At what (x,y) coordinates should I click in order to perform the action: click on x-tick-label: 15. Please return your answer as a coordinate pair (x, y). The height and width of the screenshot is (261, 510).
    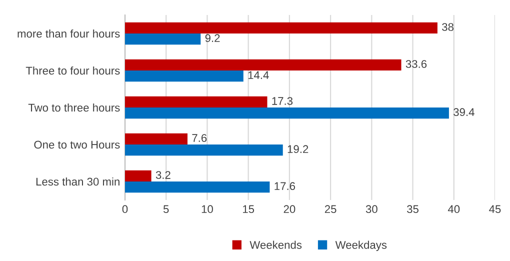
    Looking at the image, I should click on (248, 209).